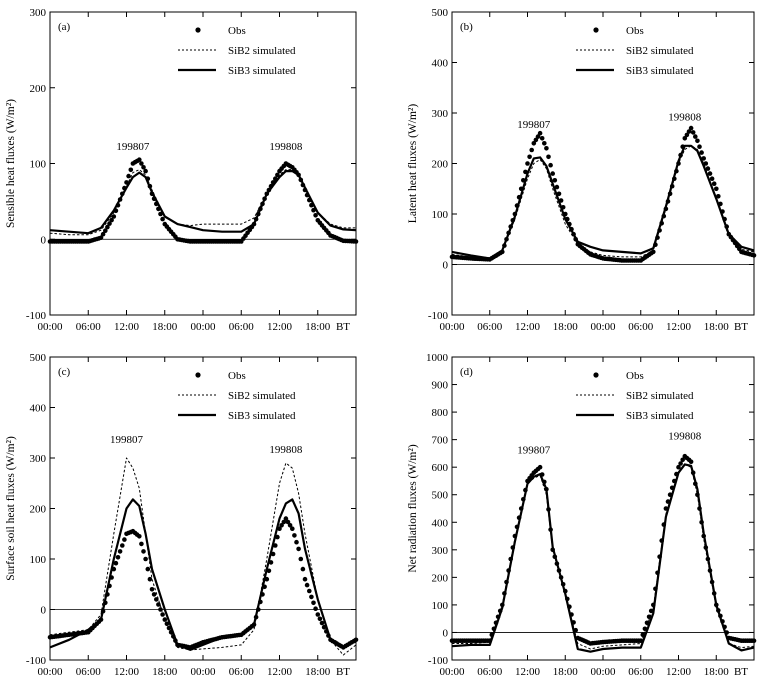  What do you see at coordinates (437, 358) in the screenshot?
I see `y-tick-label: 1000` at bounding box center [437, 358].